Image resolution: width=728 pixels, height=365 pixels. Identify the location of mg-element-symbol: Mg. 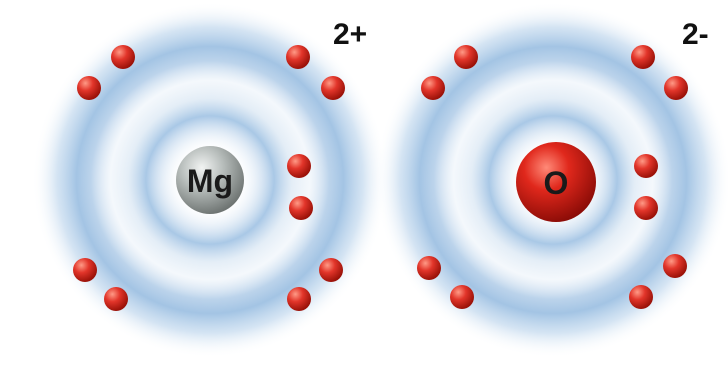
(210, 181).